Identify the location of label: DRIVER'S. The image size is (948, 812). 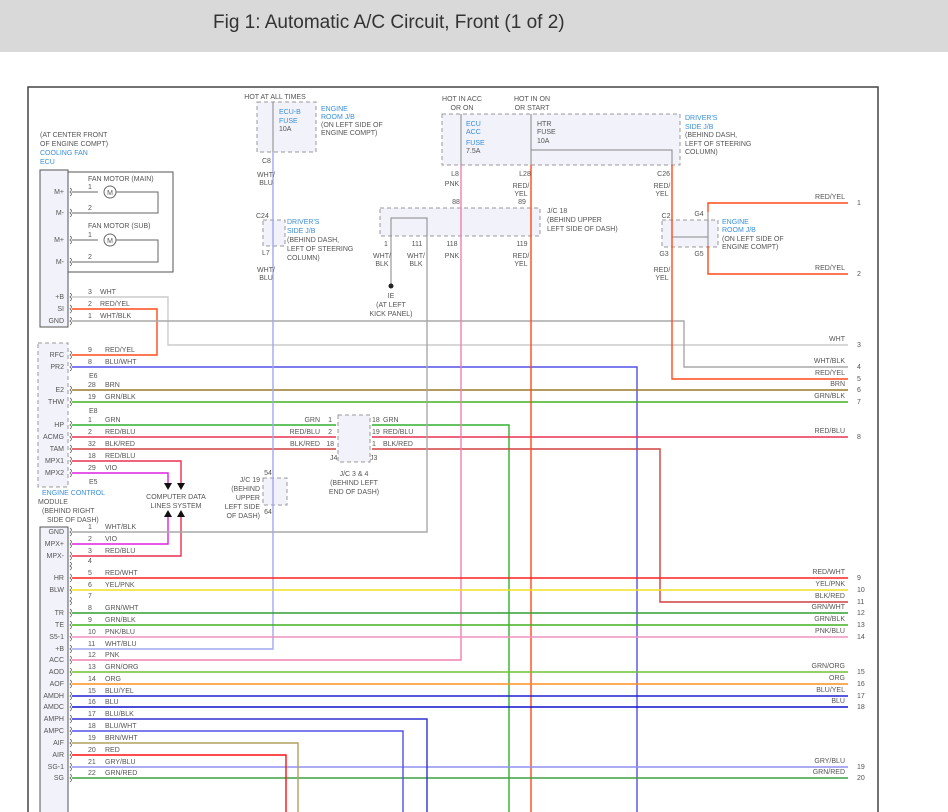
(701, 118).